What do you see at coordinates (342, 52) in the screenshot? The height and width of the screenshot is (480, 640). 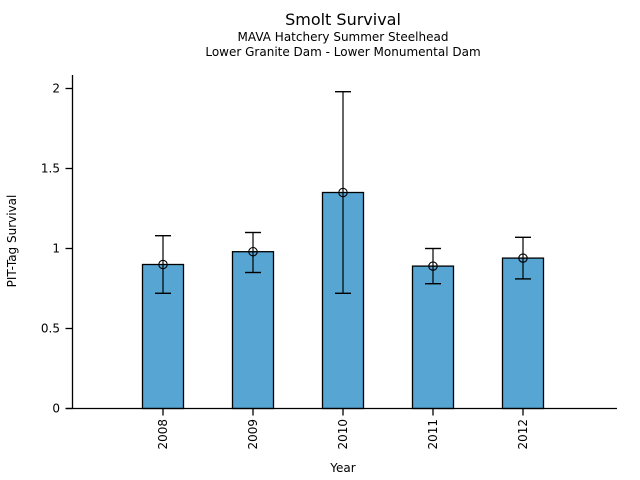 I see `chart-subtitle-2: Lower Granite Dam - Lower Monumental Dam` at bounding box center [342, 52].